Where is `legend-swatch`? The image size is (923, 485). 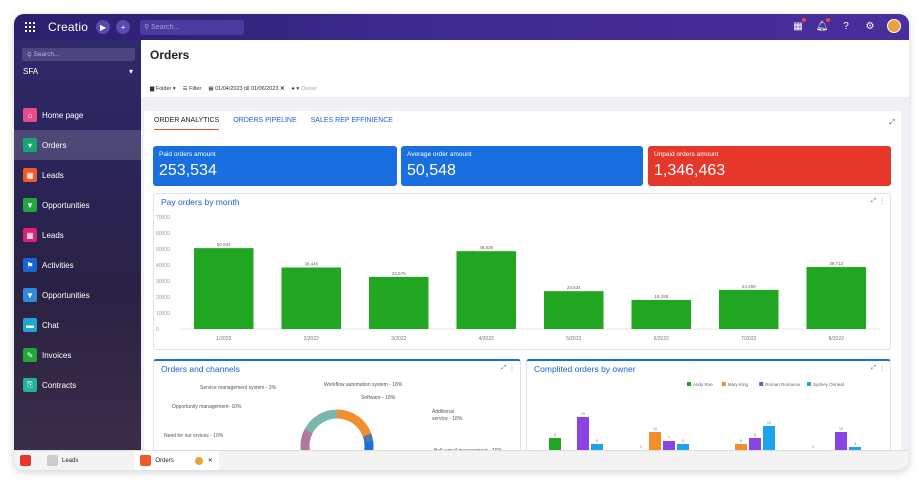
legend-swatch is located at coordinates (809, 384).